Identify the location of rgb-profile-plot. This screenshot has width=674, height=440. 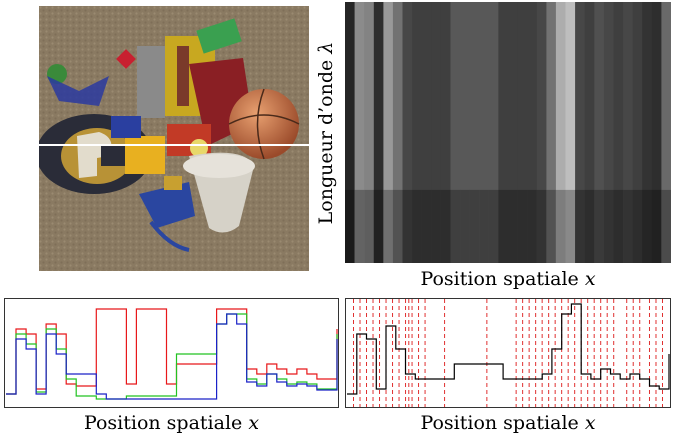
(171, 353).